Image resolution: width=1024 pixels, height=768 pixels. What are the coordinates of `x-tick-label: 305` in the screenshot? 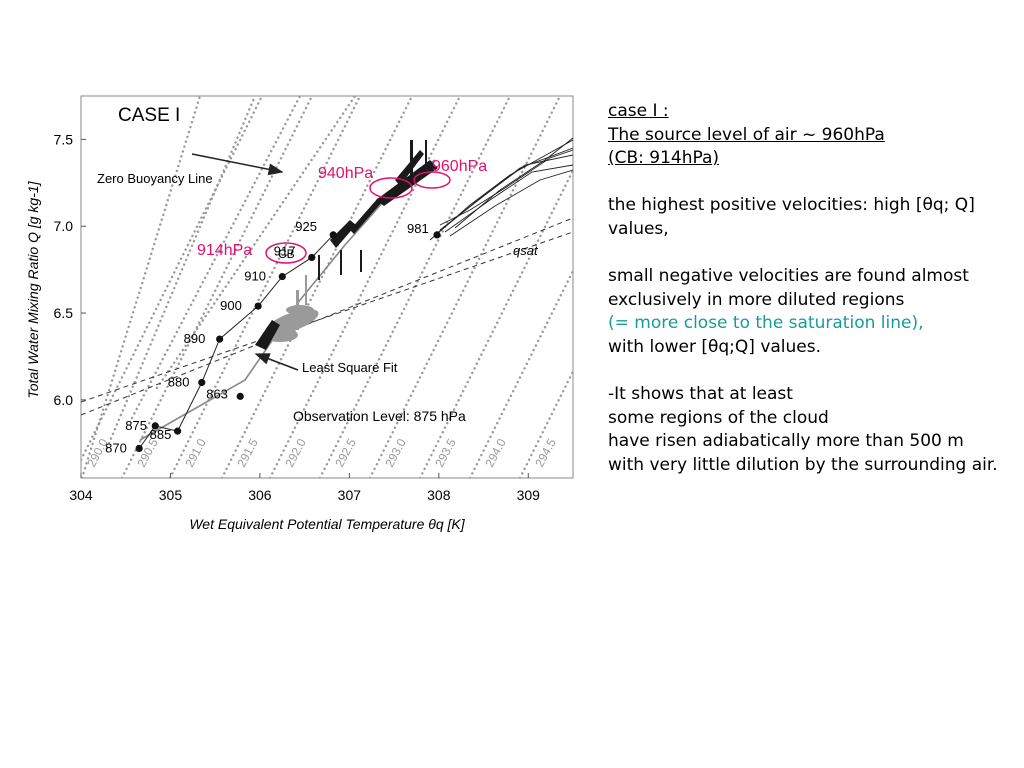 It's located at (171, 495).